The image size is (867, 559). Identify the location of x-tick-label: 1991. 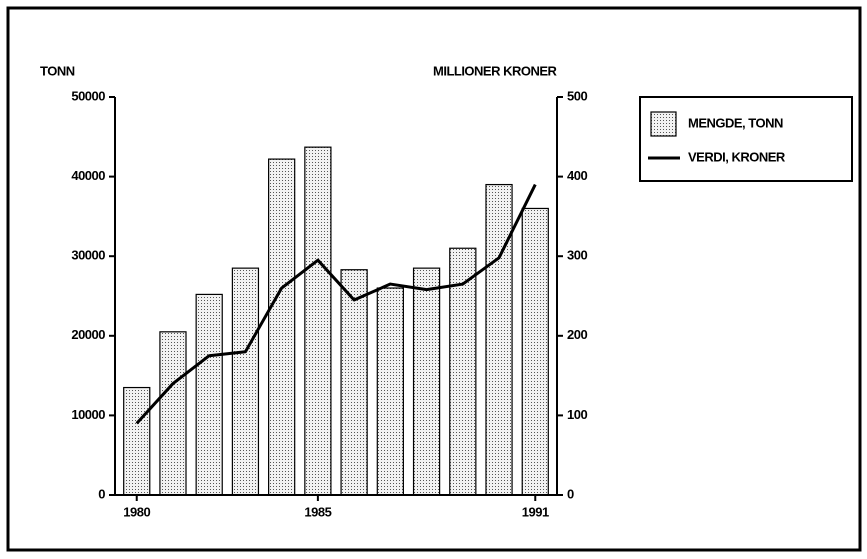
(535, 511).